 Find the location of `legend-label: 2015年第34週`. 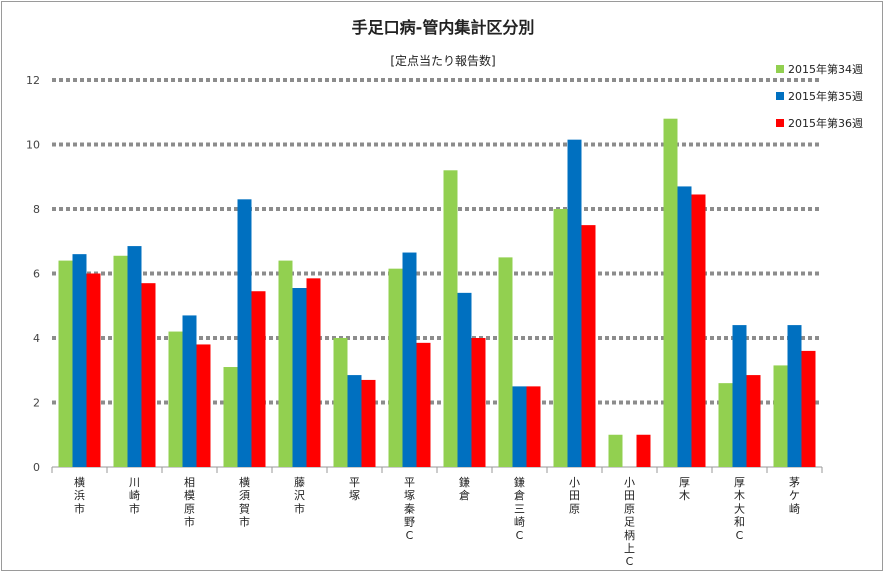

legend-label: 2015年第34週 is located at coordinates (825, 69).